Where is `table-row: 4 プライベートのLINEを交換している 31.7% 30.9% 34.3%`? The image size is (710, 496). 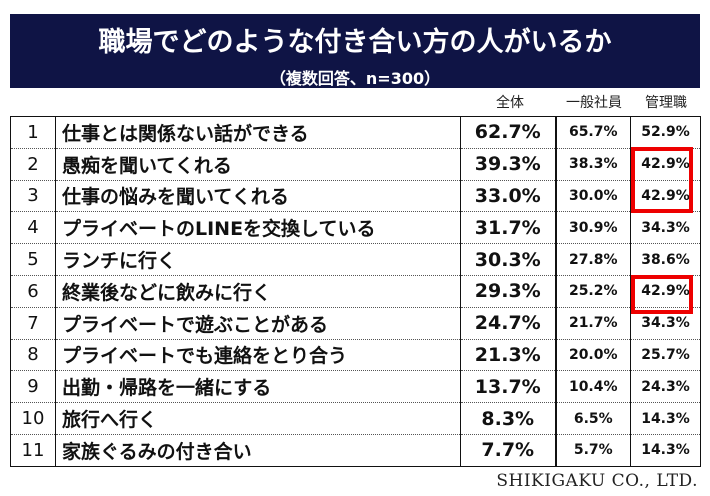
table-row: 4 プライベートのLINEを交換している 31.7% 30.9% 34.3% is located at coordinates (355, 228).